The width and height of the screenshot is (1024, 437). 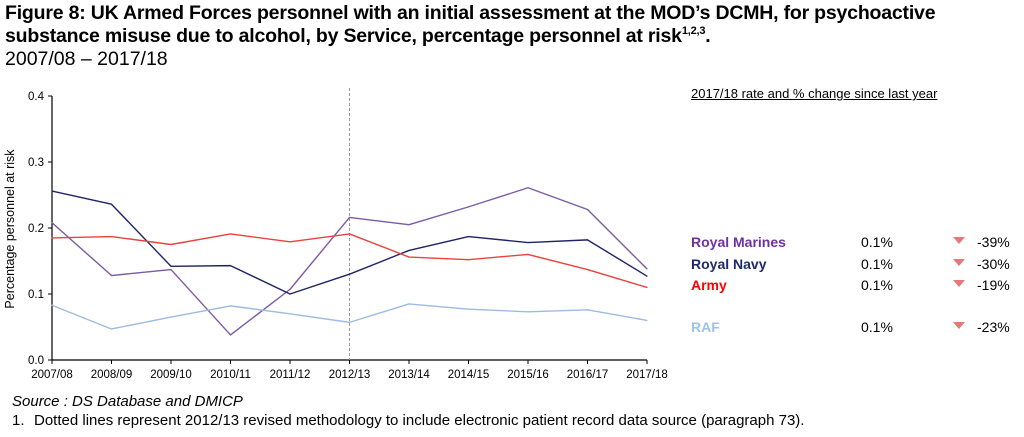 What do you see at coordinates (693, 31) in the screenshot?
I see `figure-title-superscript: 1,2,3` at bounding box center [693, 31].